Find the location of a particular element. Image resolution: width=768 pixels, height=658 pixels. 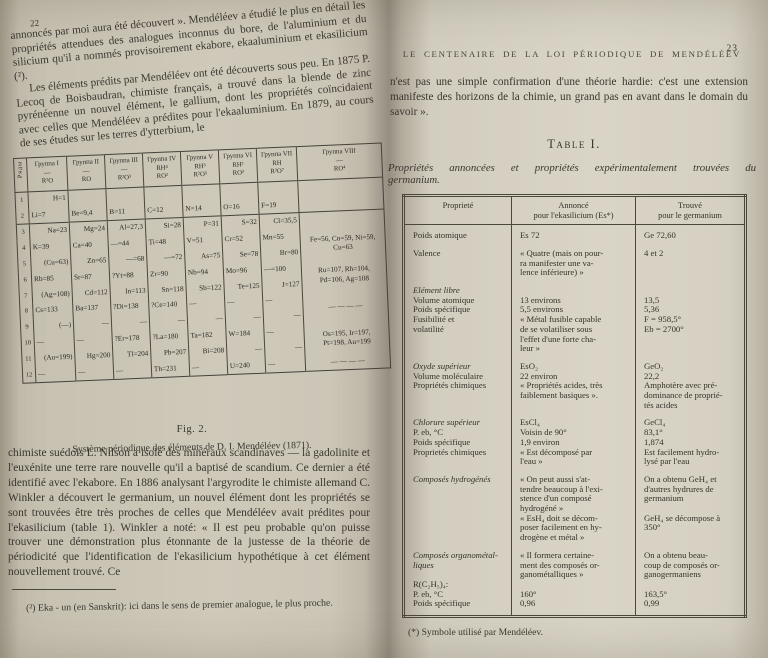

element-cell: Be=9,4 is located at coordinates (88, 213).